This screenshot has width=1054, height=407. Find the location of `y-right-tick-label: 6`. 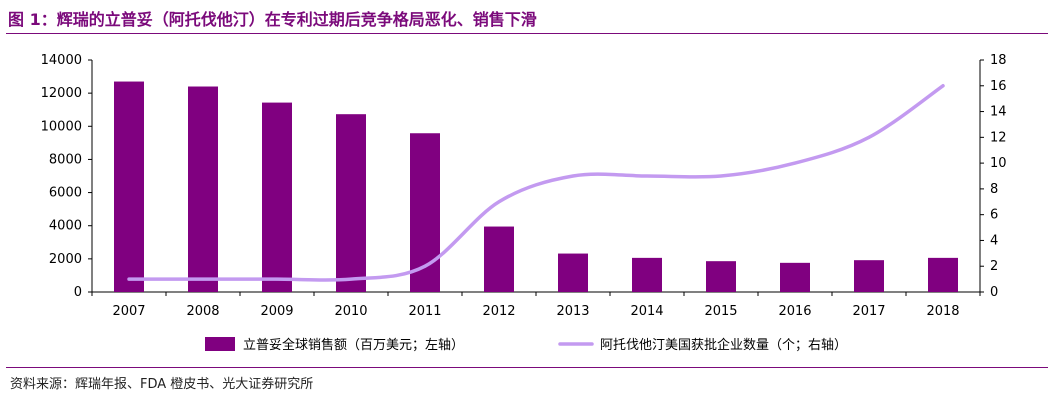

y-right-tick-label: 6 is located at coordinates (994, 215).